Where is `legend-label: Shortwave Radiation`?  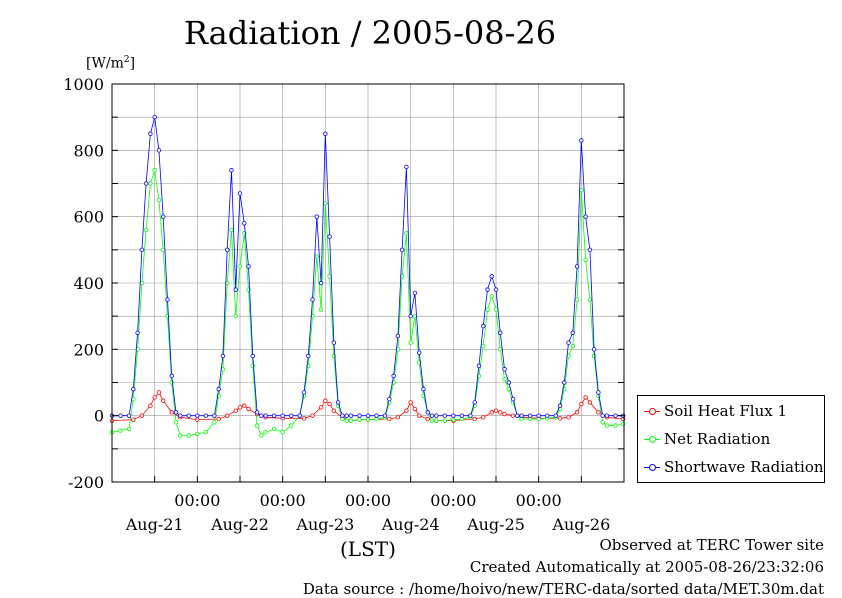 legend-label: Shortwave Radiation is located at coordinates (744, 467).